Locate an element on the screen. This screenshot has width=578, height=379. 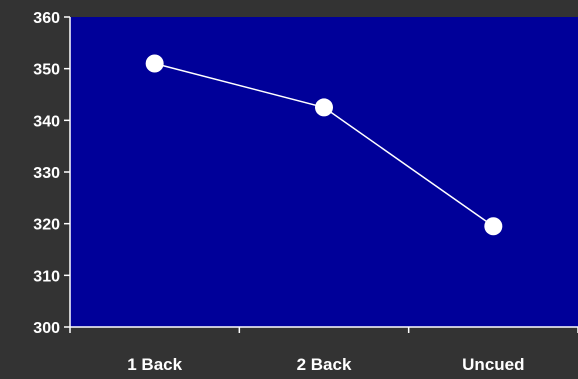
y-tick-label: 330 is located at coordinates (46, 173).